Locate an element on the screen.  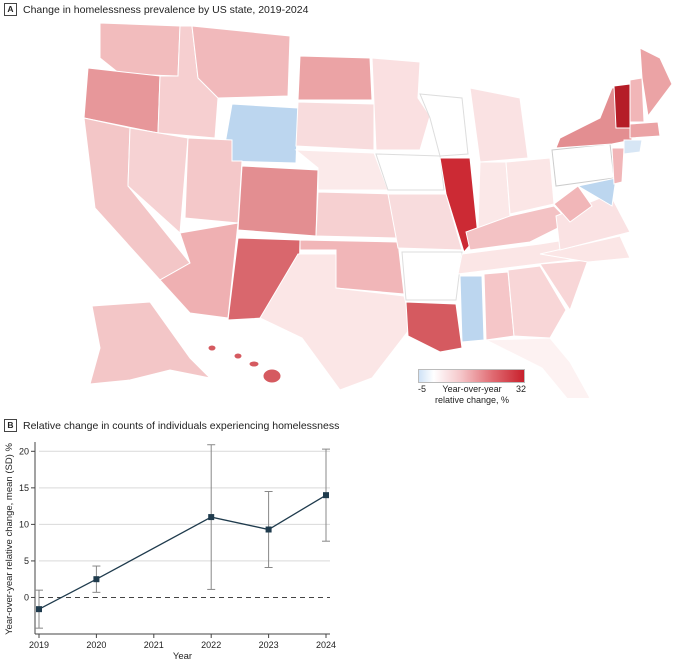
state-mt is located at coordinates (241, 62).